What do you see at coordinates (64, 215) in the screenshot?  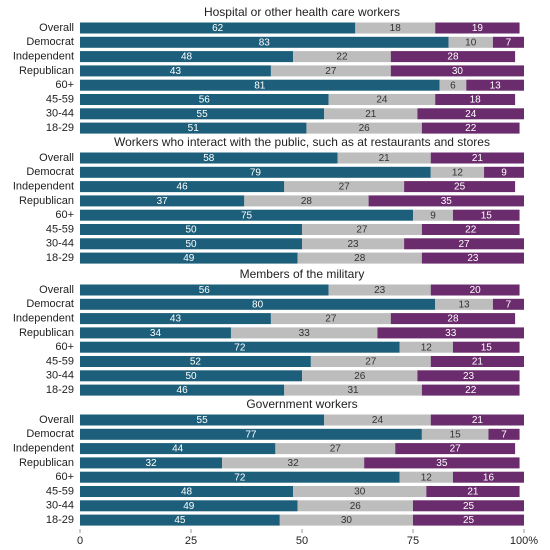 I see `category-label: 60+` at bounding box center [64, 215].